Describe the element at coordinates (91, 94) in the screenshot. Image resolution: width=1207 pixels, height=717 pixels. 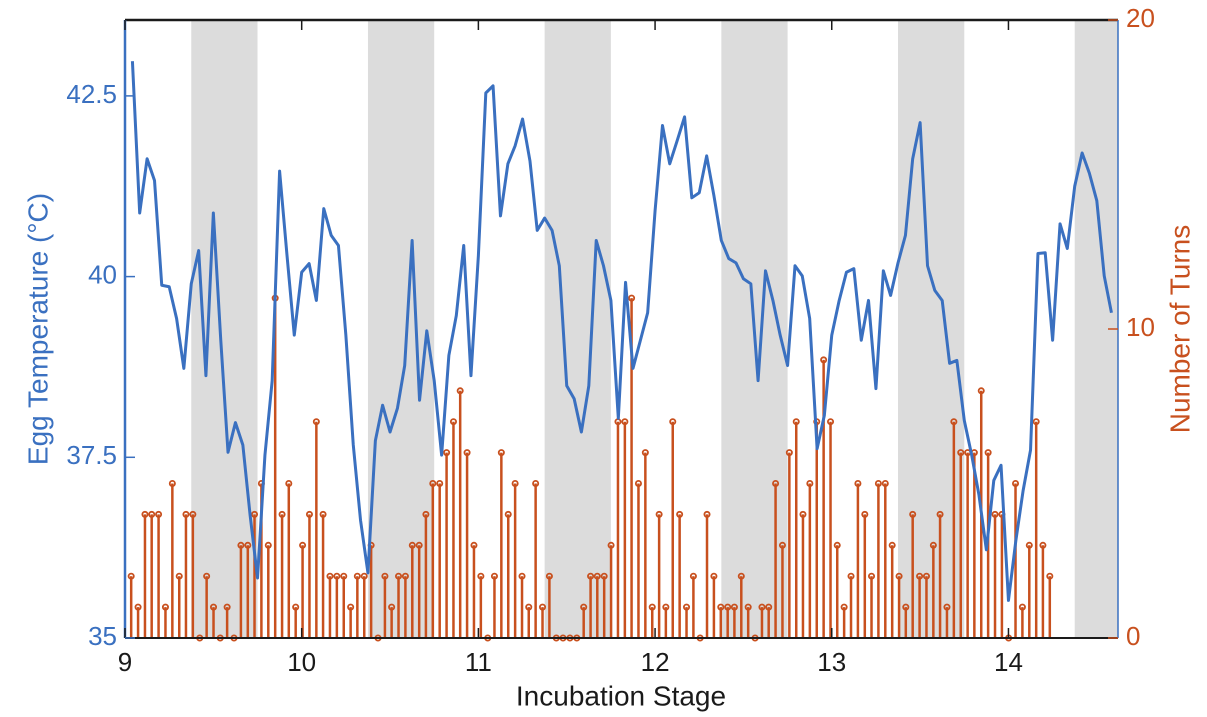
I see `y-tick-label: 42.5` at that location.